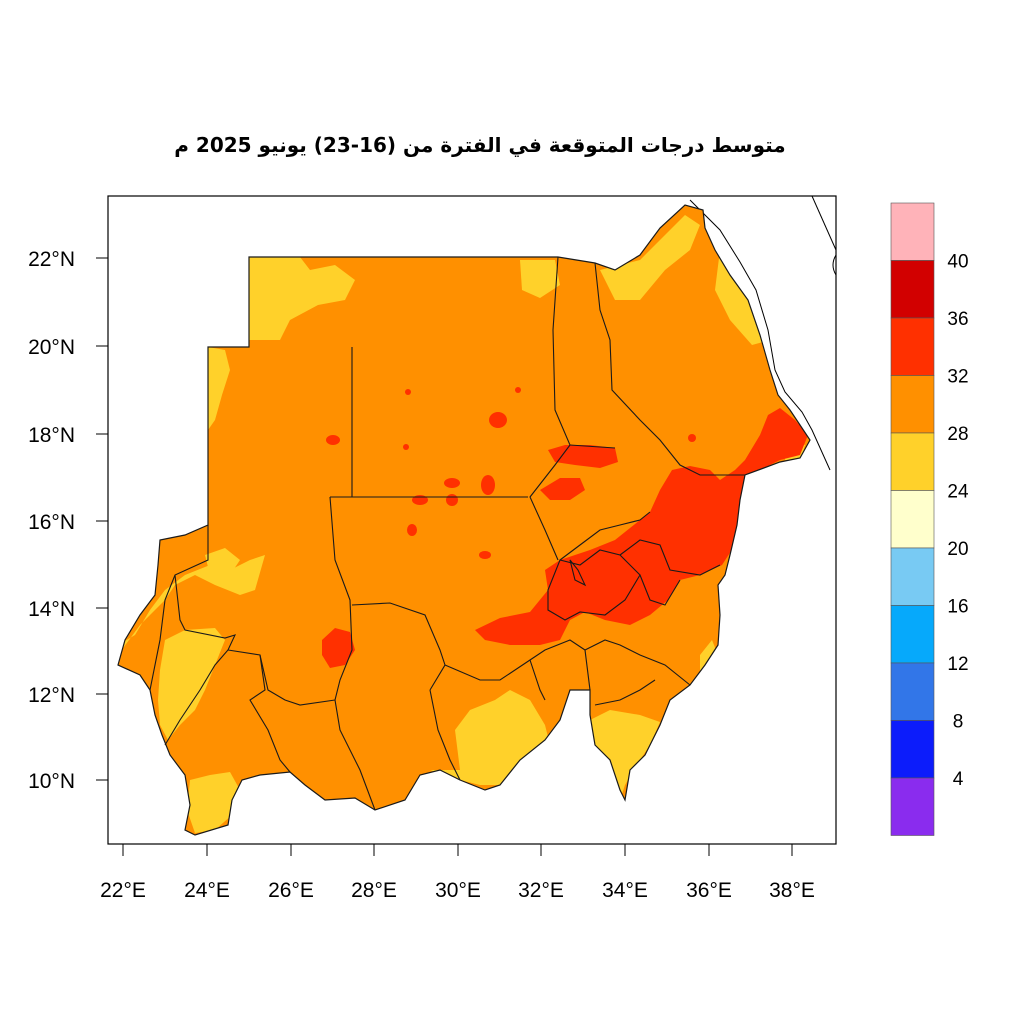  What do you see at coordinates (541, 890) in the screenshot?
I see `x-tick-label: 32°E` at bounding box center [541, 890].